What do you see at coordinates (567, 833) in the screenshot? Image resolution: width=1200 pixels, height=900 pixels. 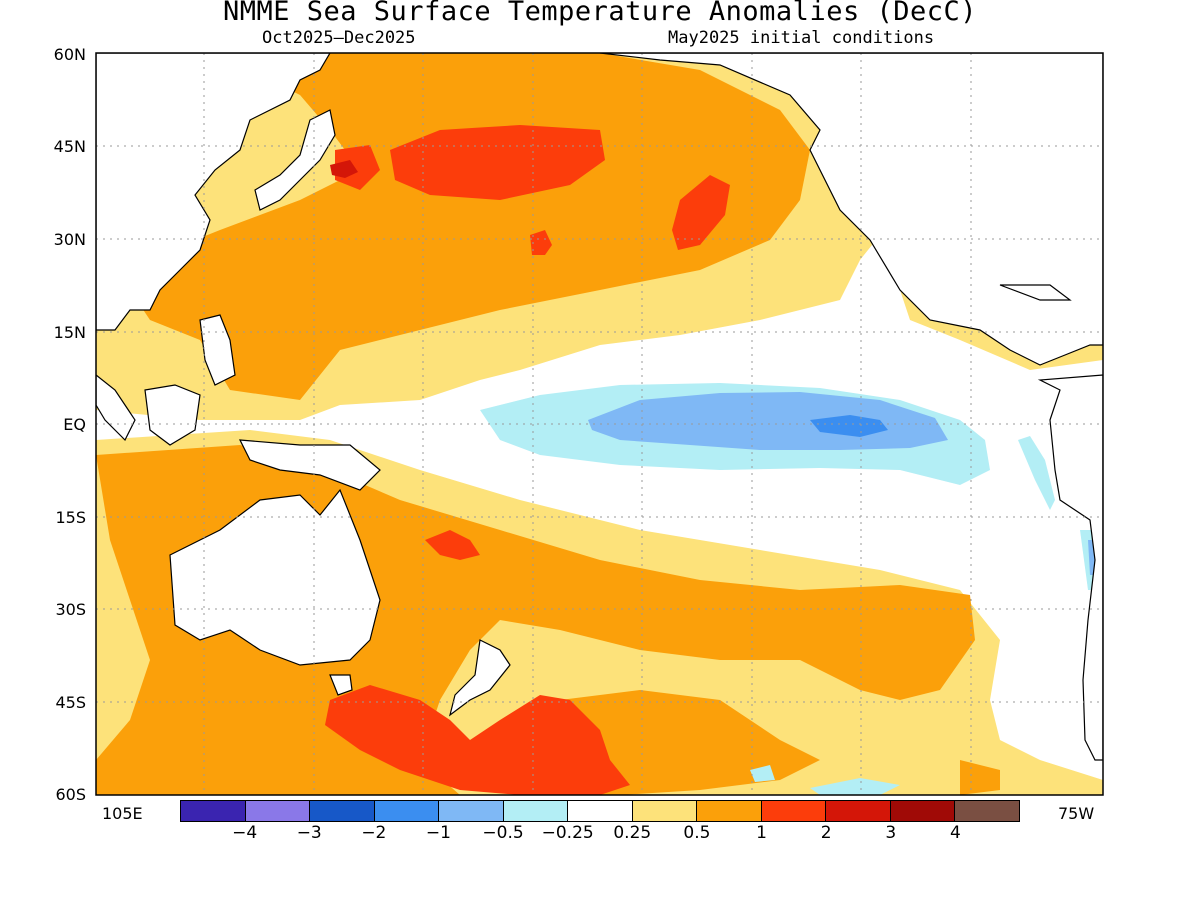 I see `legend-tick-label: −0.25` at bounding box center [567, 833].